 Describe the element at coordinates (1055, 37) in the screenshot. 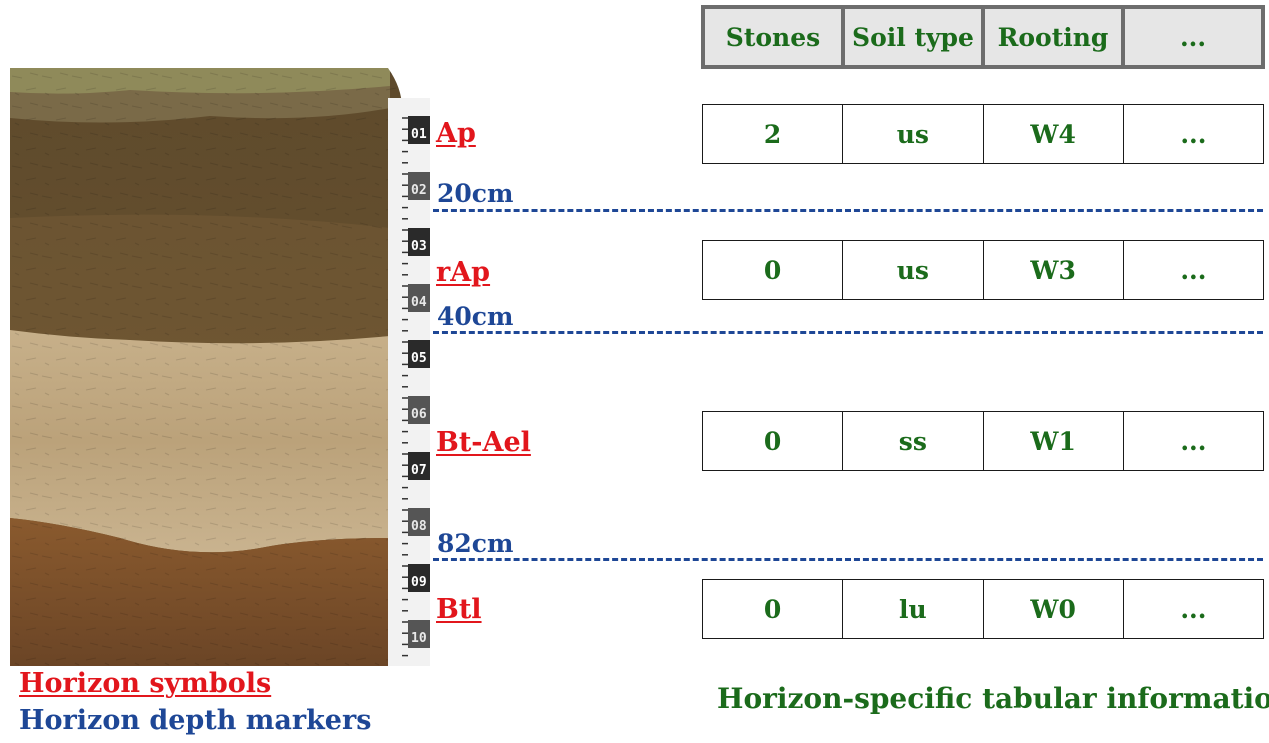

I see `column-header-rooting: Rooting` at that location.